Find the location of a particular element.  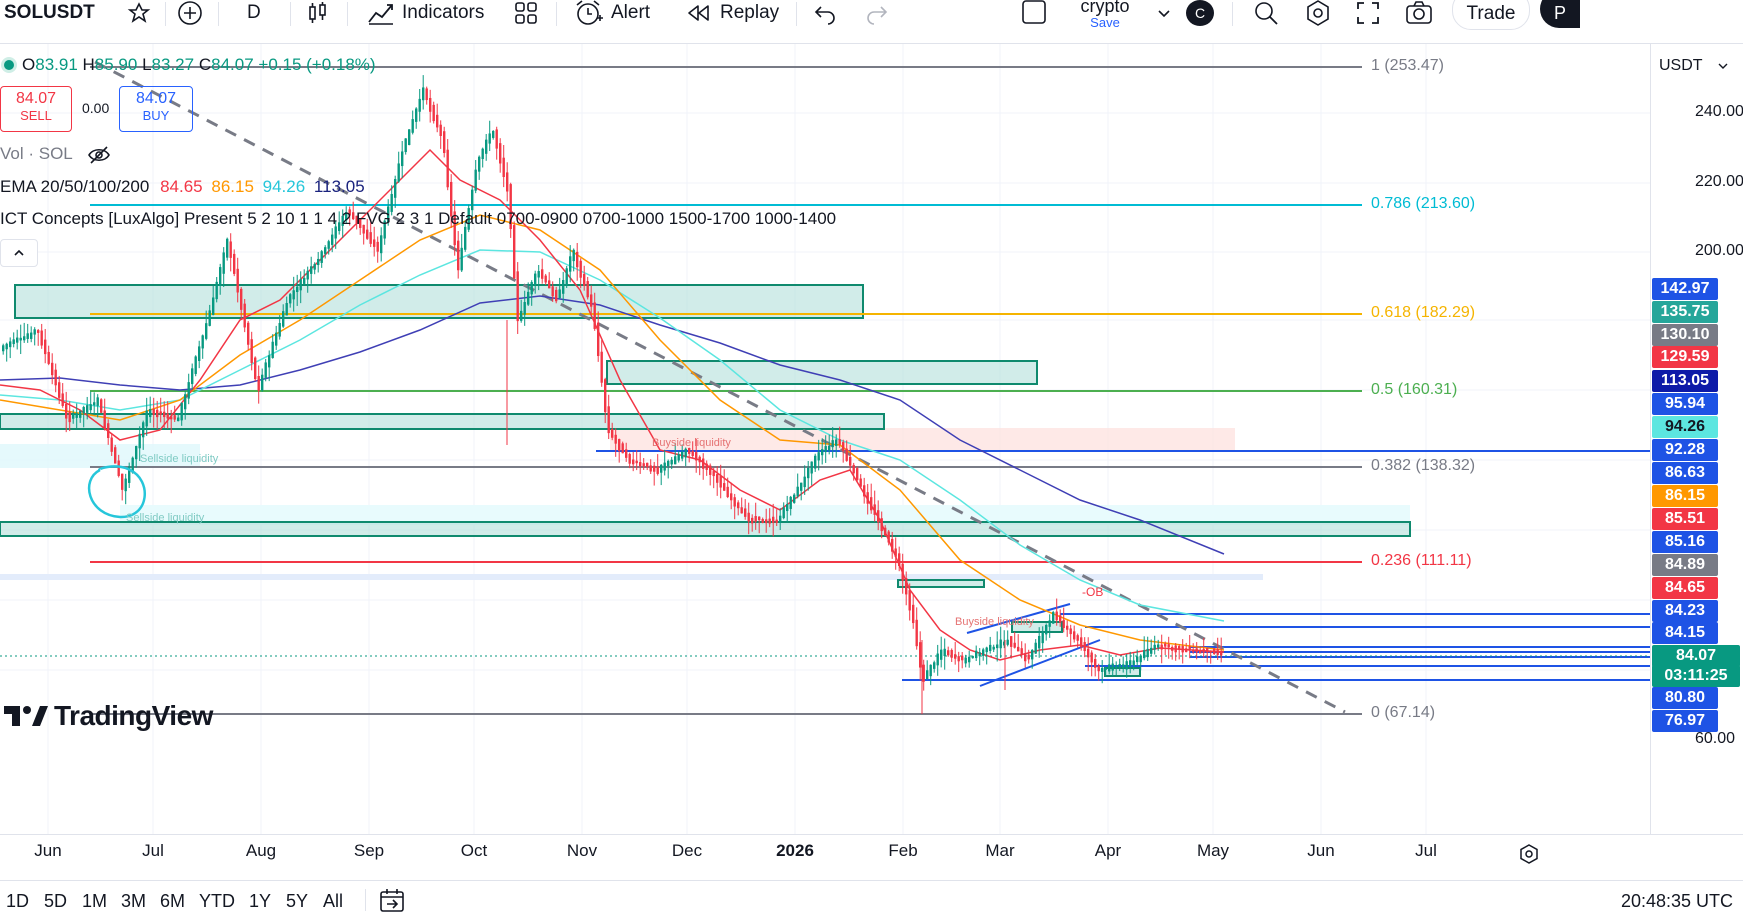

volume-legend: Vol · SOL is located at coordinates (55, 154).